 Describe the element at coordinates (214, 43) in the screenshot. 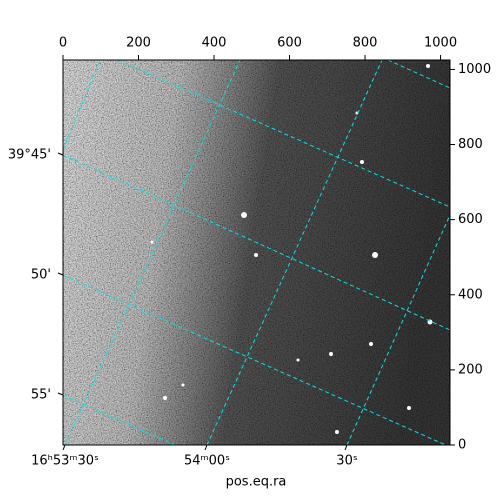

I see `x-tick-label: 400` at that location.